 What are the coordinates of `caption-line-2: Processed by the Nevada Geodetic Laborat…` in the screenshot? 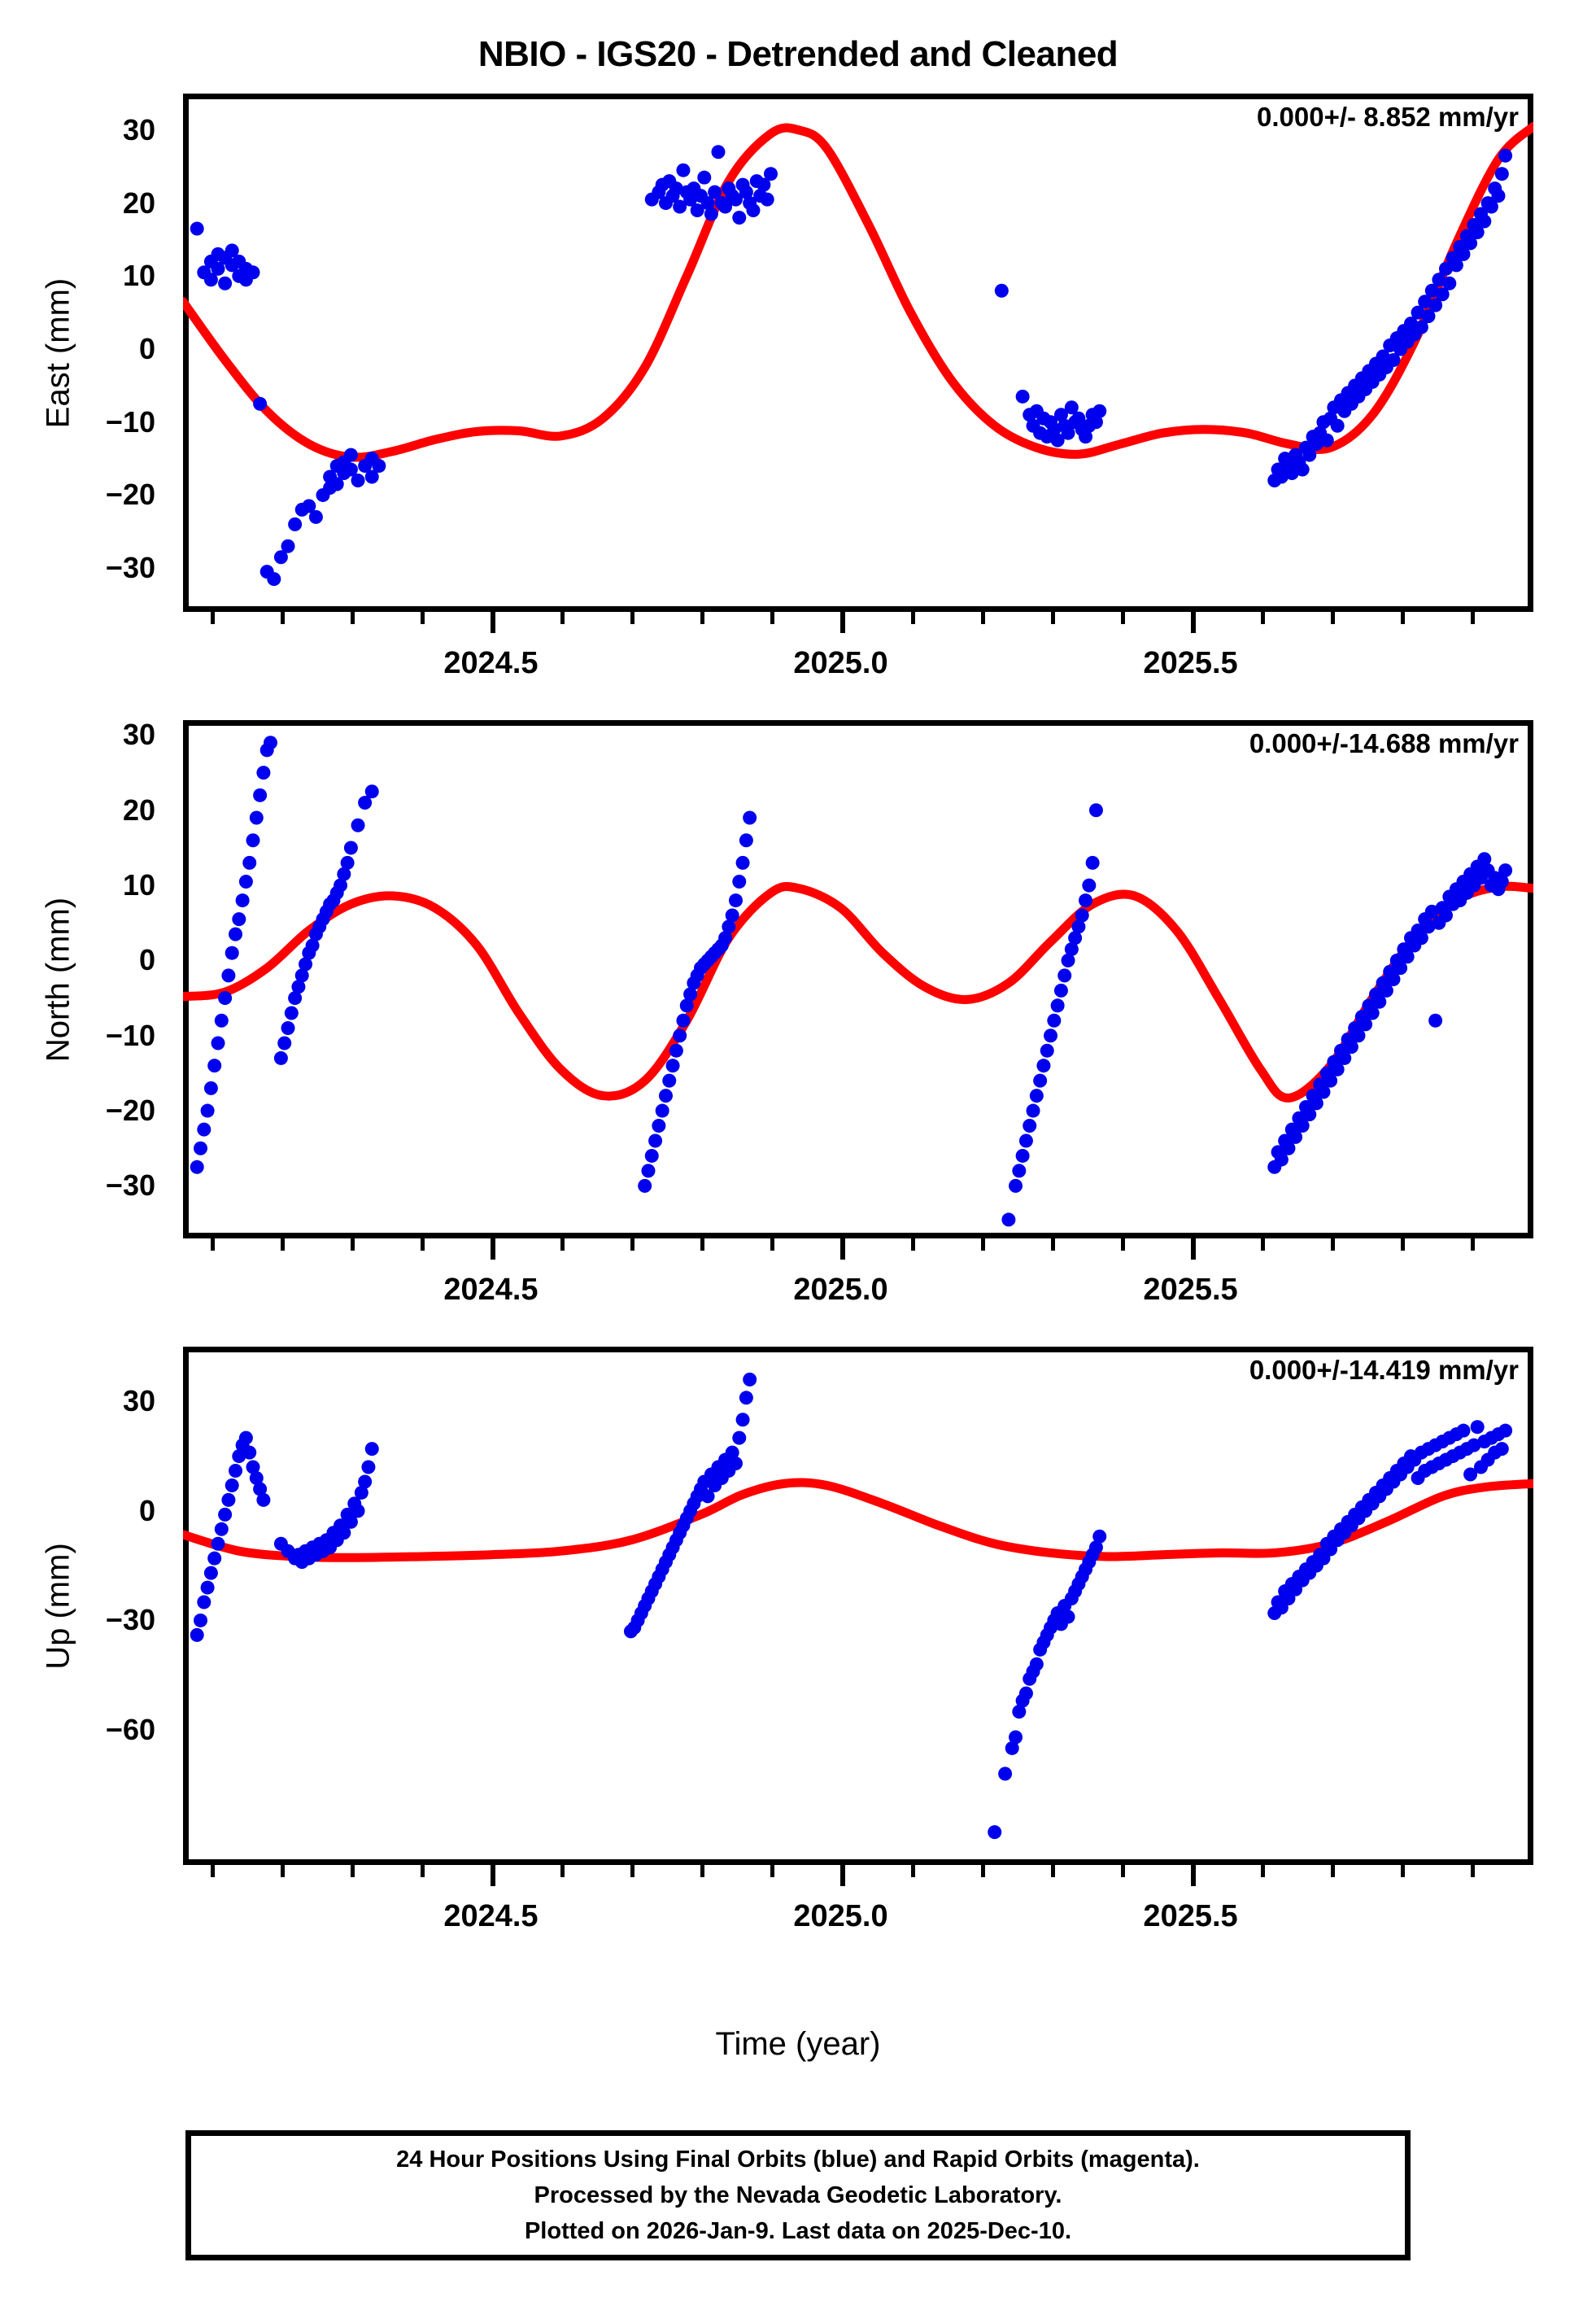 It's located at (798, 2195).